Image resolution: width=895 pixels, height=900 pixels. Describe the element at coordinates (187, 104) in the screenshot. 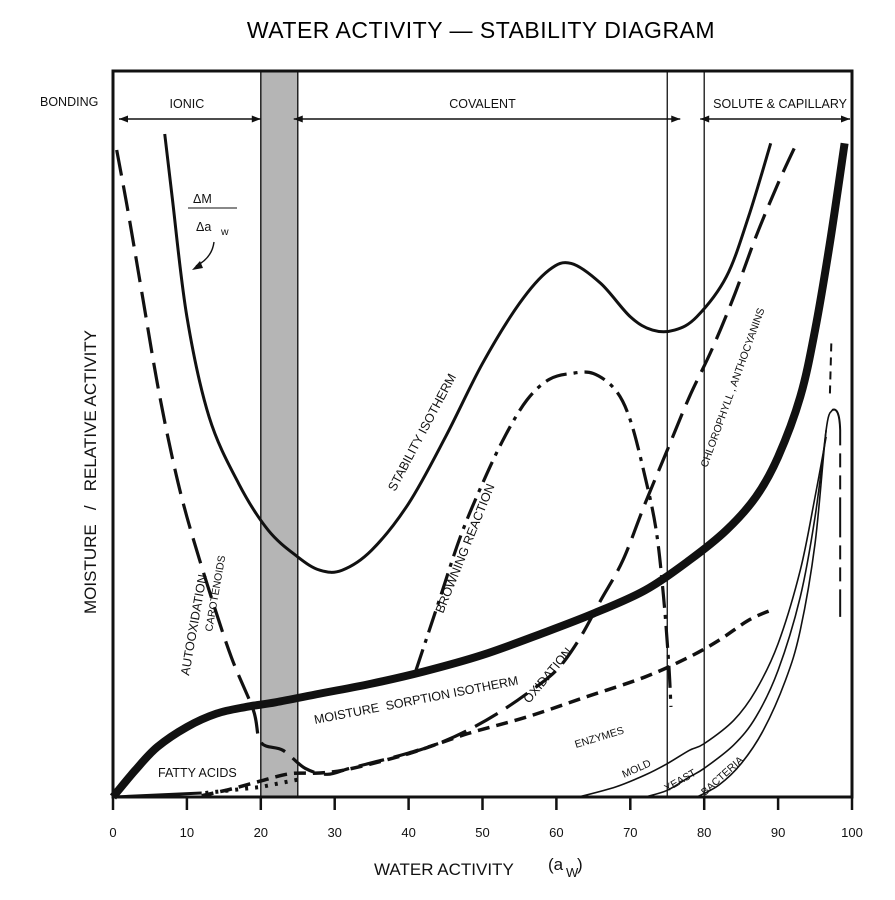

I see `bonding-region-label: IONIC` at that location.